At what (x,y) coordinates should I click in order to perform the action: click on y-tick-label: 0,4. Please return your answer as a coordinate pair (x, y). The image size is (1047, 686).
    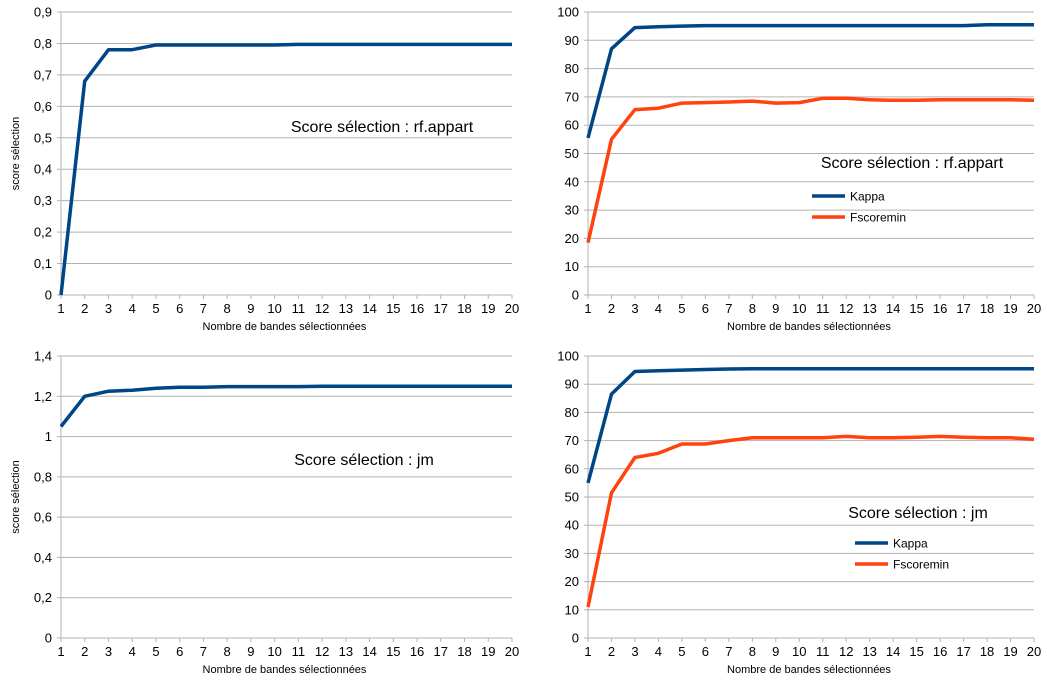
    Looking at the image, I should click on (43, 169).